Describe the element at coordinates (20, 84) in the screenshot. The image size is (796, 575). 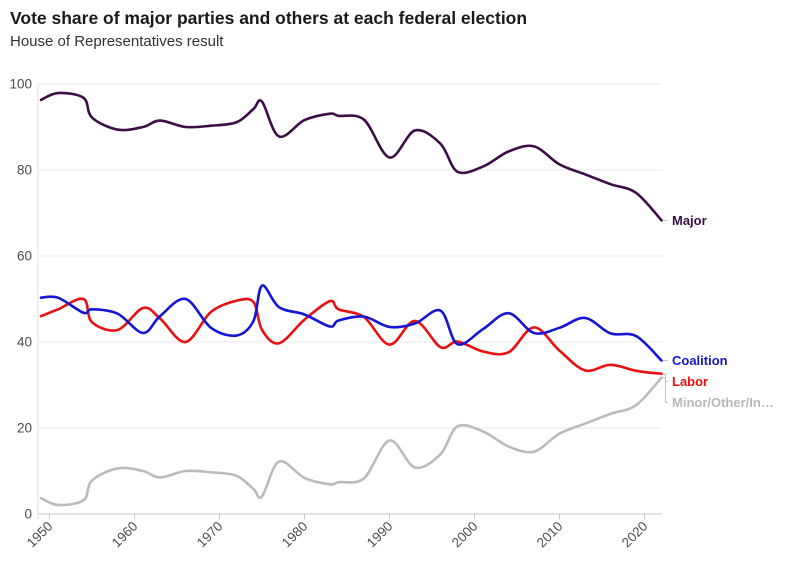
I see `y-axis-label: 100` at that location.